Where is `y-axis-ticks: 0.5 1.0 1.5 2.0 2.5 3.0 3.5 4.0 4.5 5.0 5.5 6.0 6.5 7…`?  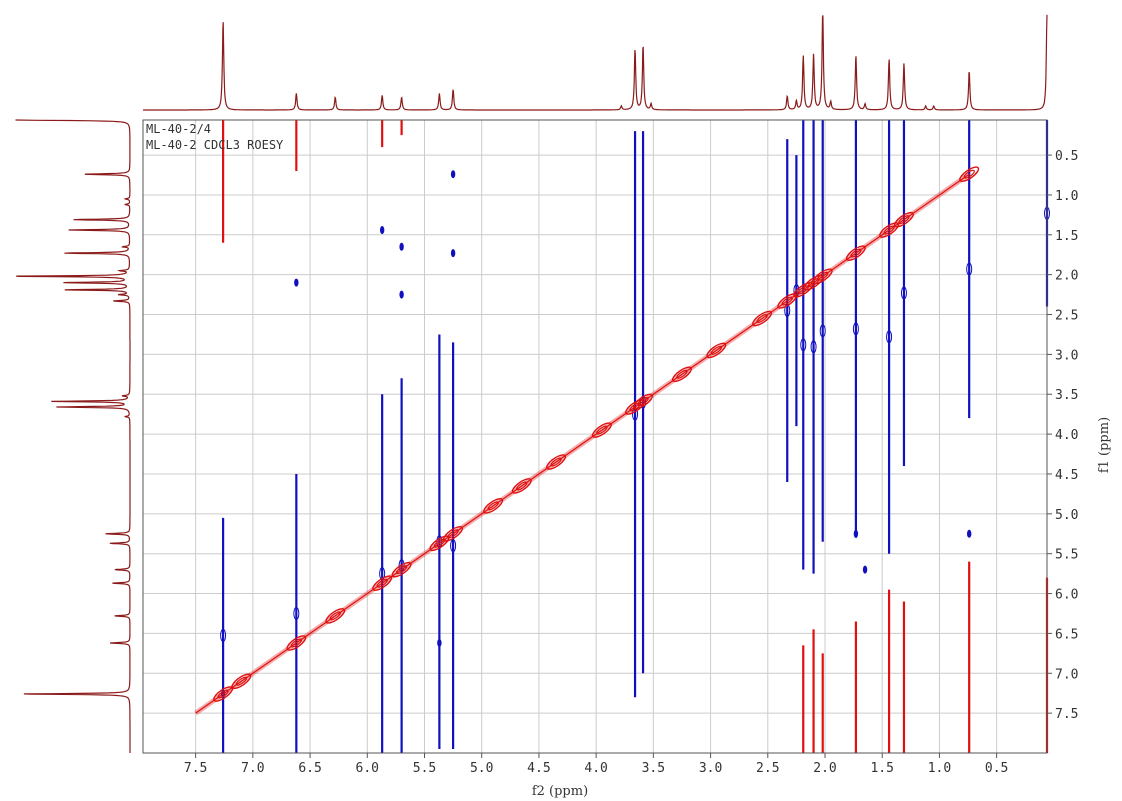
y-axis-ticks: 0.5 1.0 1.5 2.0 2.5 3.0 3.5 4.0 4.5 5.0 5.5 6.0 6.5 7… is located at coordinates (1062, 435).